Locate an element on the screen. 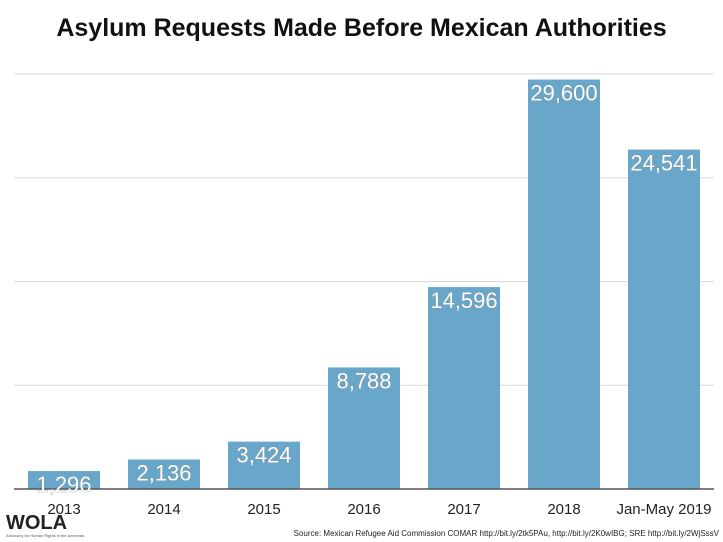 The height and width of the screenshot is (542, 723). data-label: 8,788 is located at coordinates (363, 380).